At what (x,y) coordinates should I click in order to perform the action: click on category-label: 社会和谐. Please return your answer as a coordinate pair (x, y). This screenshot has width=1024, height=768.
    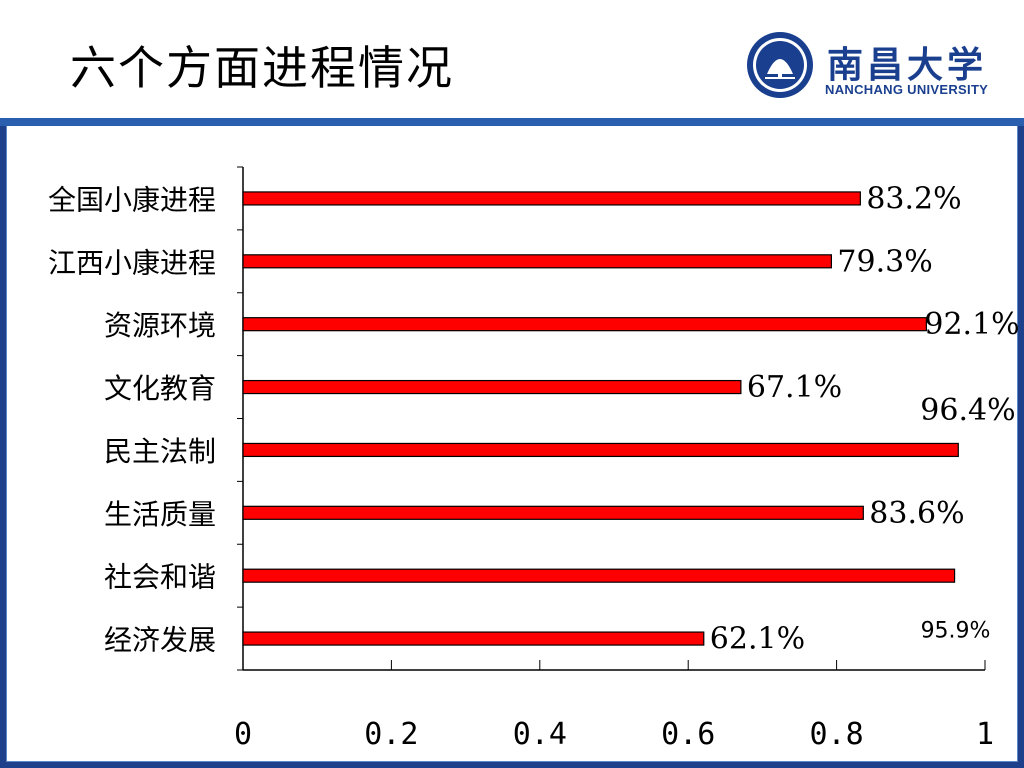
    Looking at the image, I should click on (160, 577).